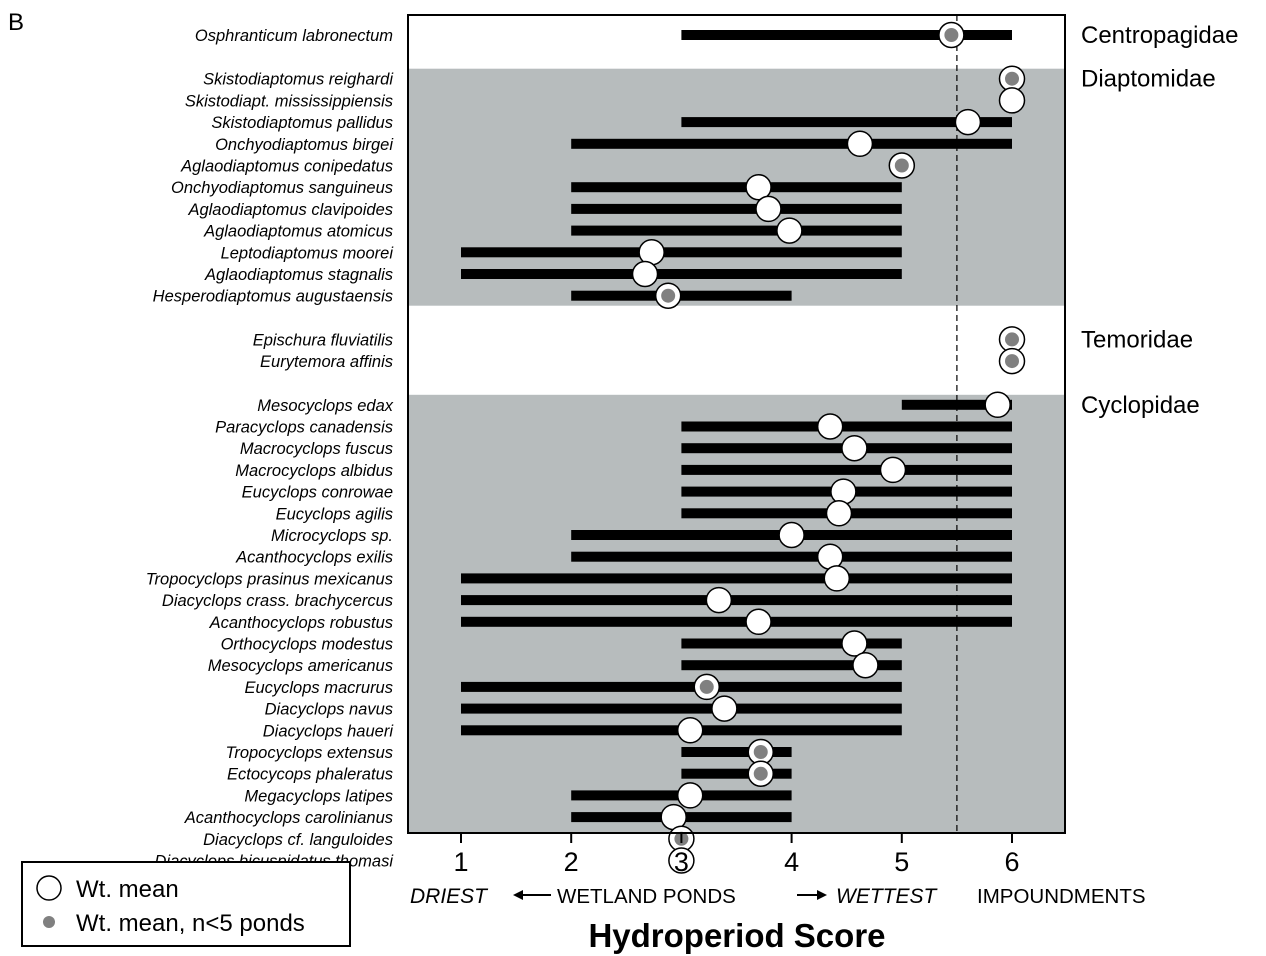  What do you see at coordinates (309, 753) in the screenshot?
I see `species-label: Tropocyclops extensus` at bounding box center [309, 753].